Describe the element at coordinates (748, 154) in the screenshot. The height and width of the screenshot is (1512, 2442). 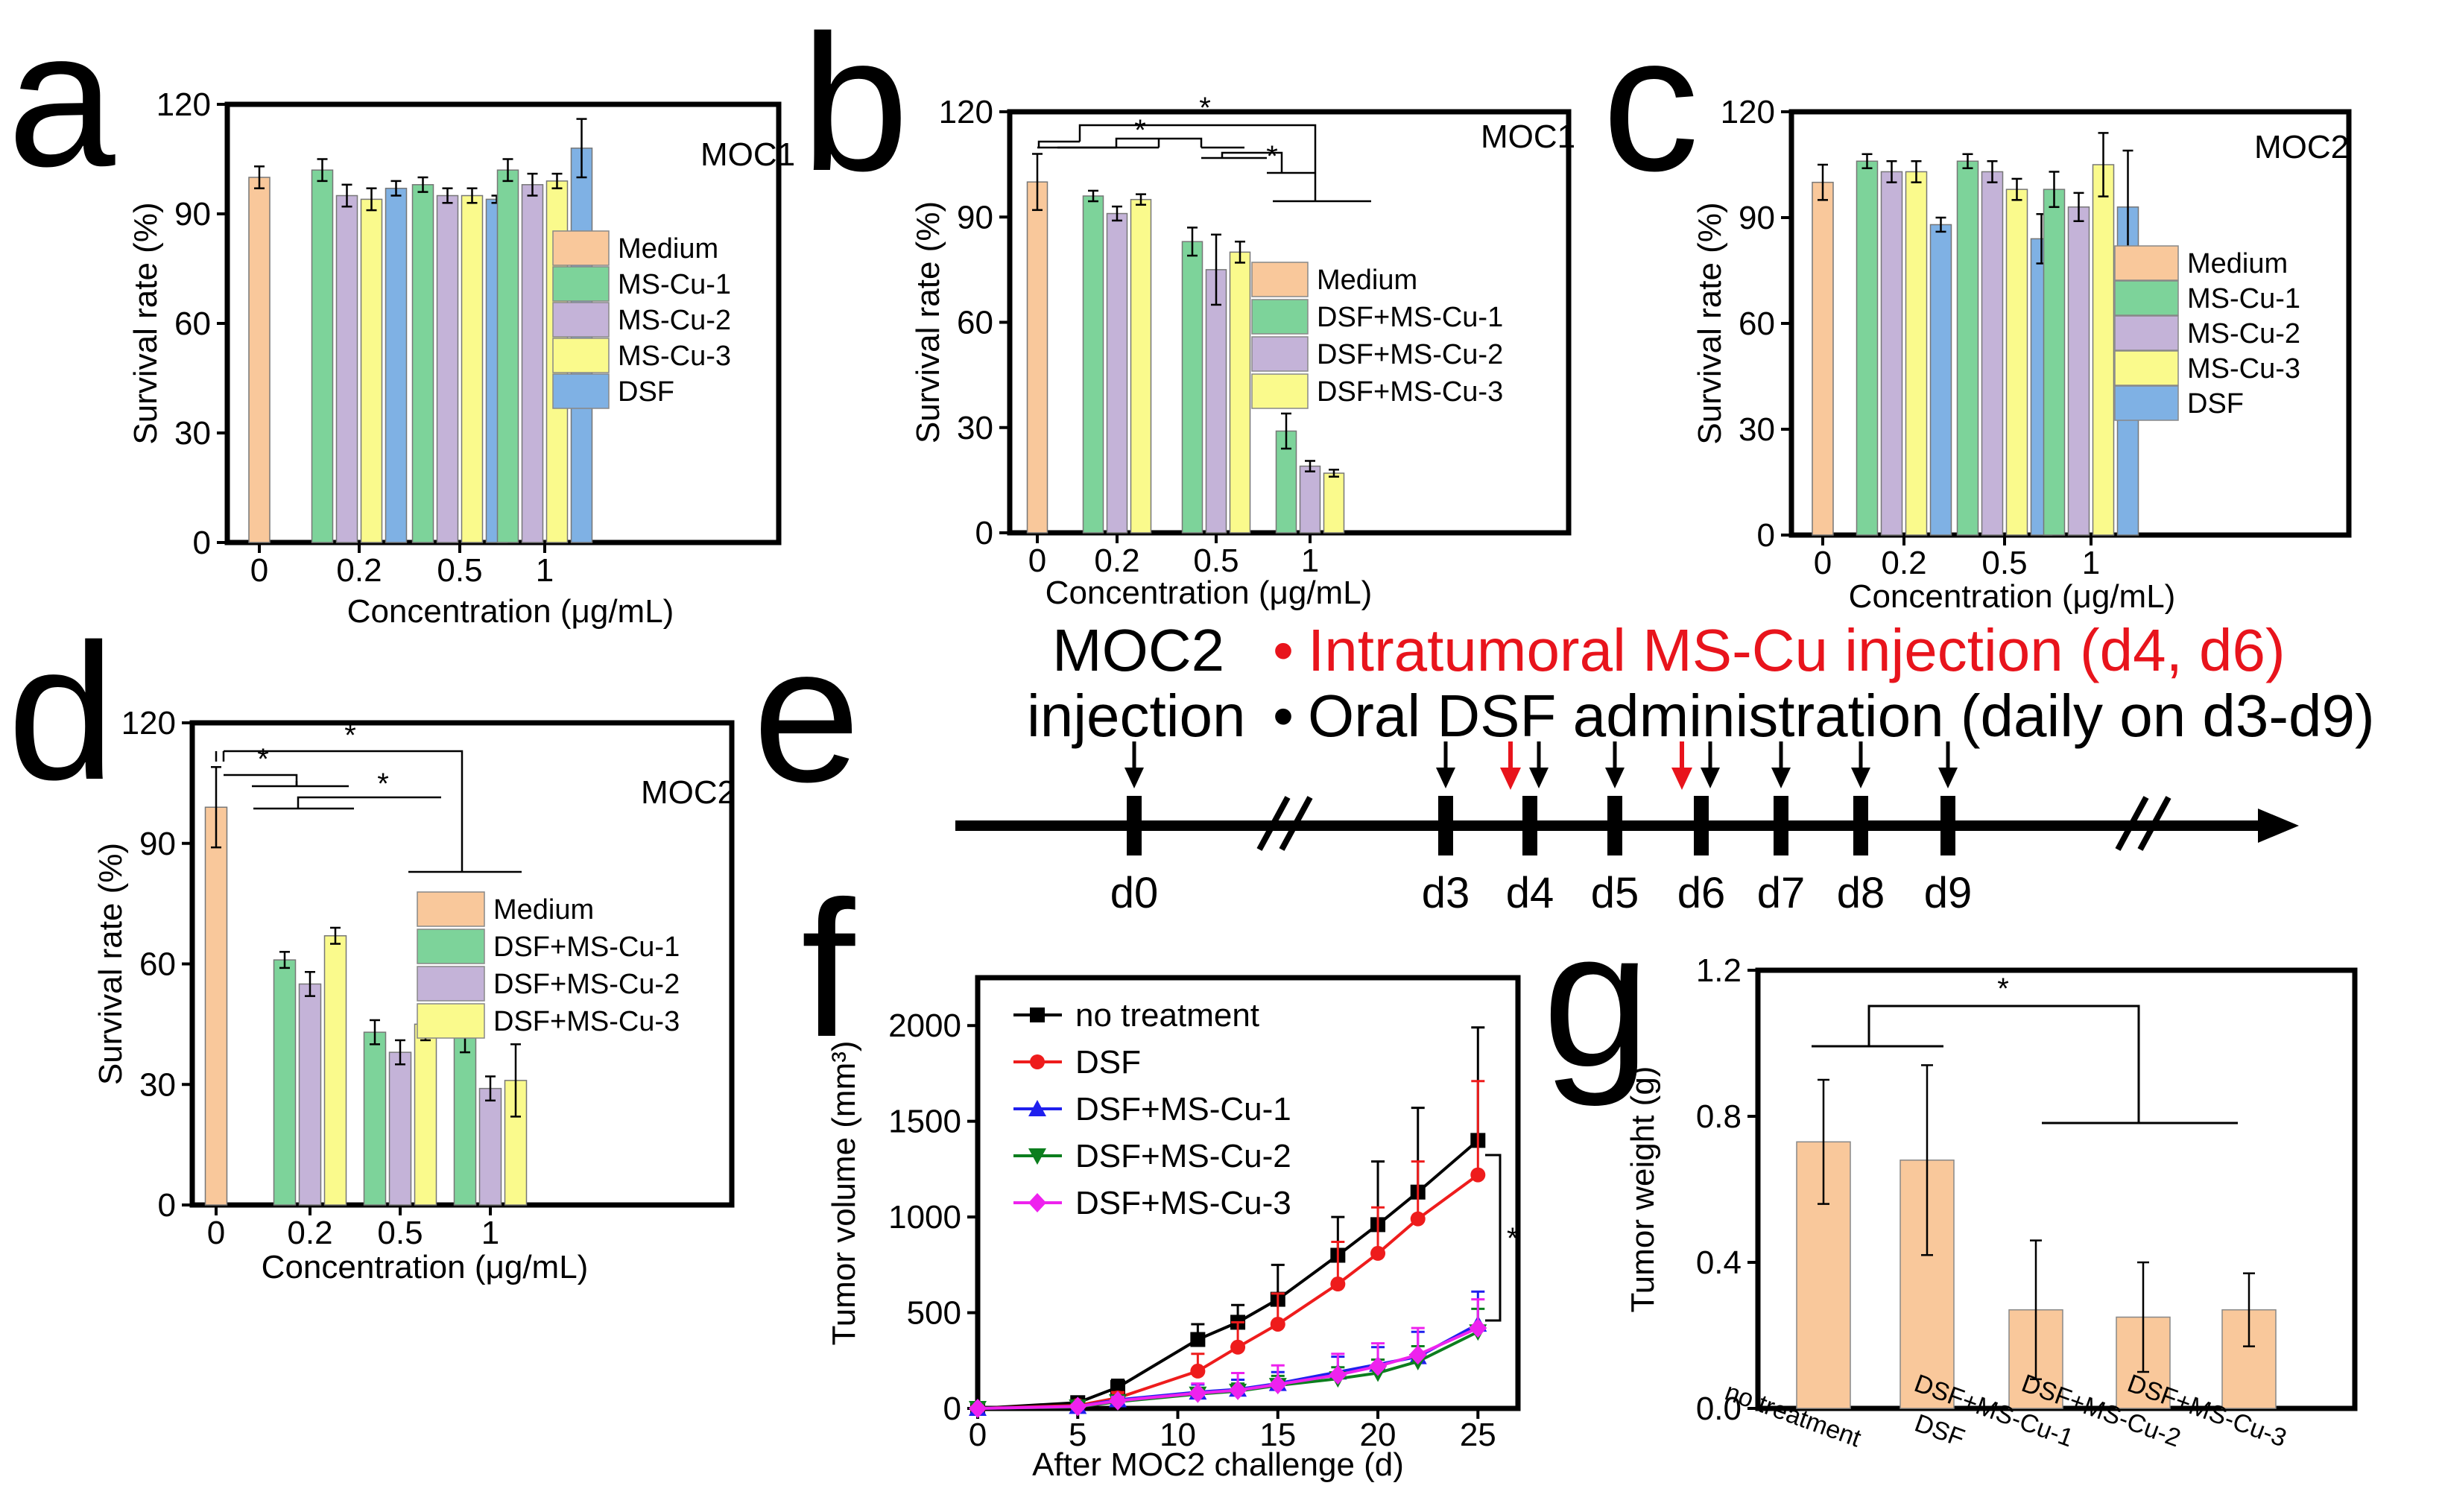
I see `panel-title: MOC1` at that location.